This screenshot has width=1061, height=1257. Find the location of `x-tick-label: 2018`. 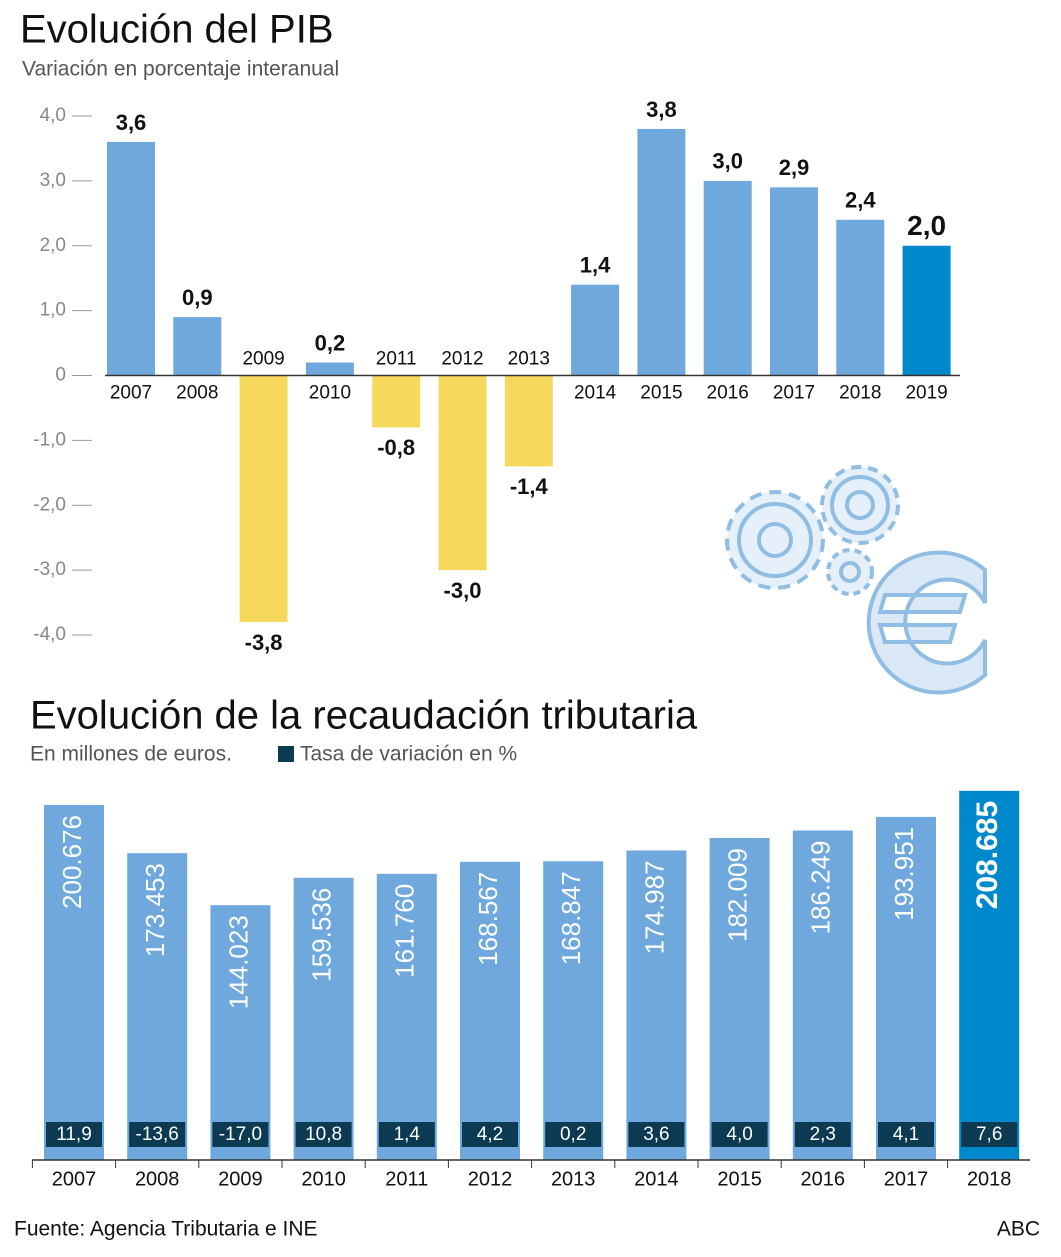

x-tick-label: 2018 is located at coordinates (860, 393).